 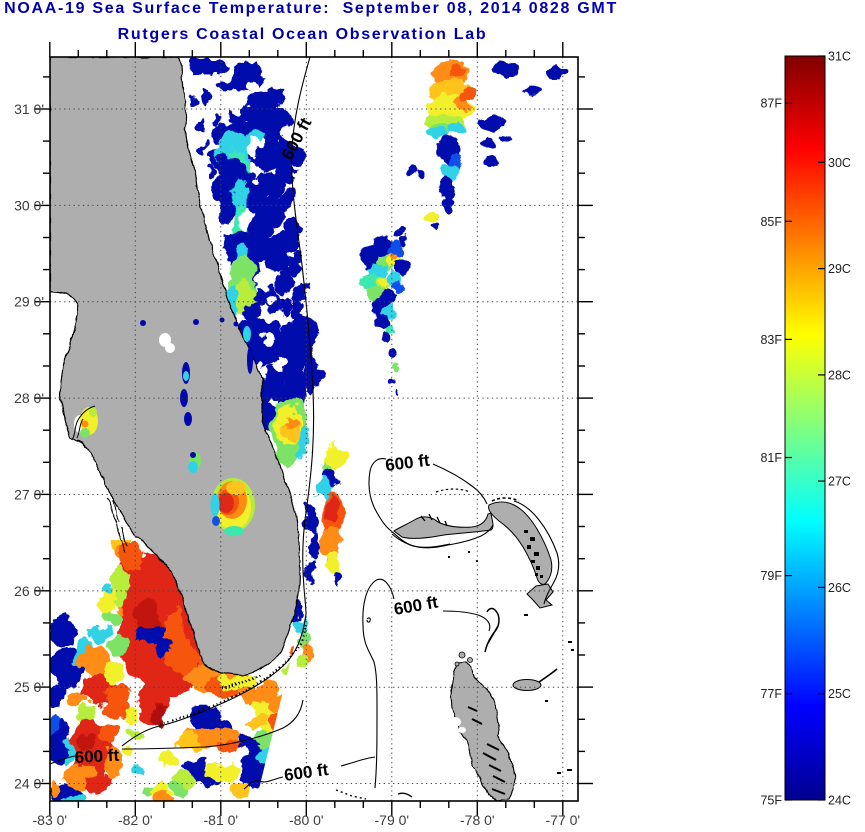 I want to click on svg-text: 27 0', so click(x=29, y=494).